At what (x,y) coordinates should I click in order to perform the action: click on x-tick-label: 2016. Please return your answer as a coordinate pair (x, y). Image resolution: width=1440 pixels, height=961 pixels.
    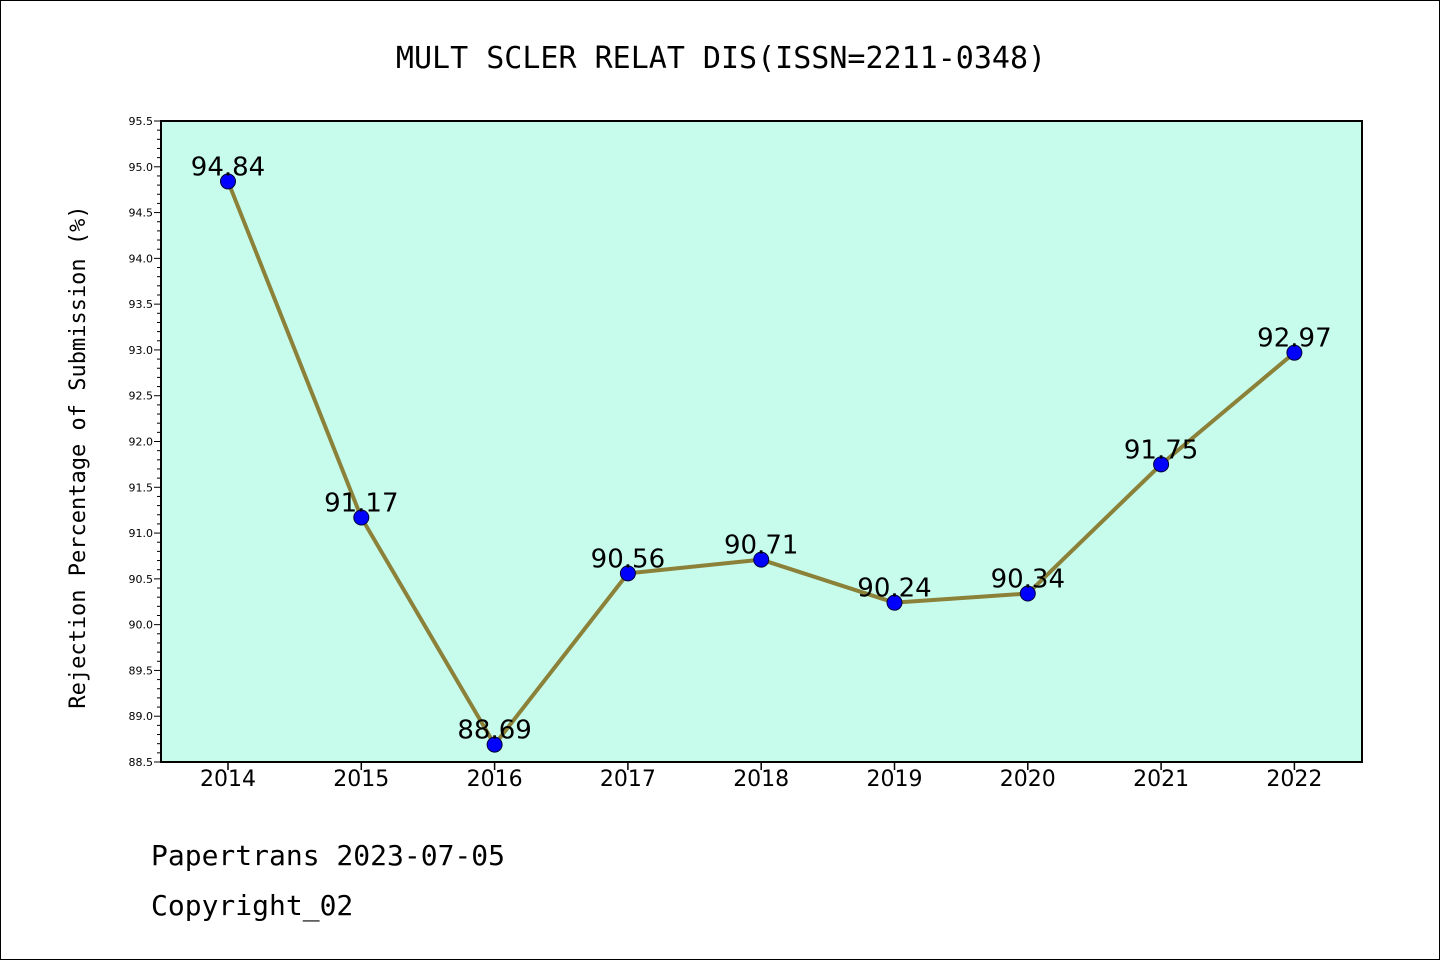
    Looking at the image, I should click on (495, 779).